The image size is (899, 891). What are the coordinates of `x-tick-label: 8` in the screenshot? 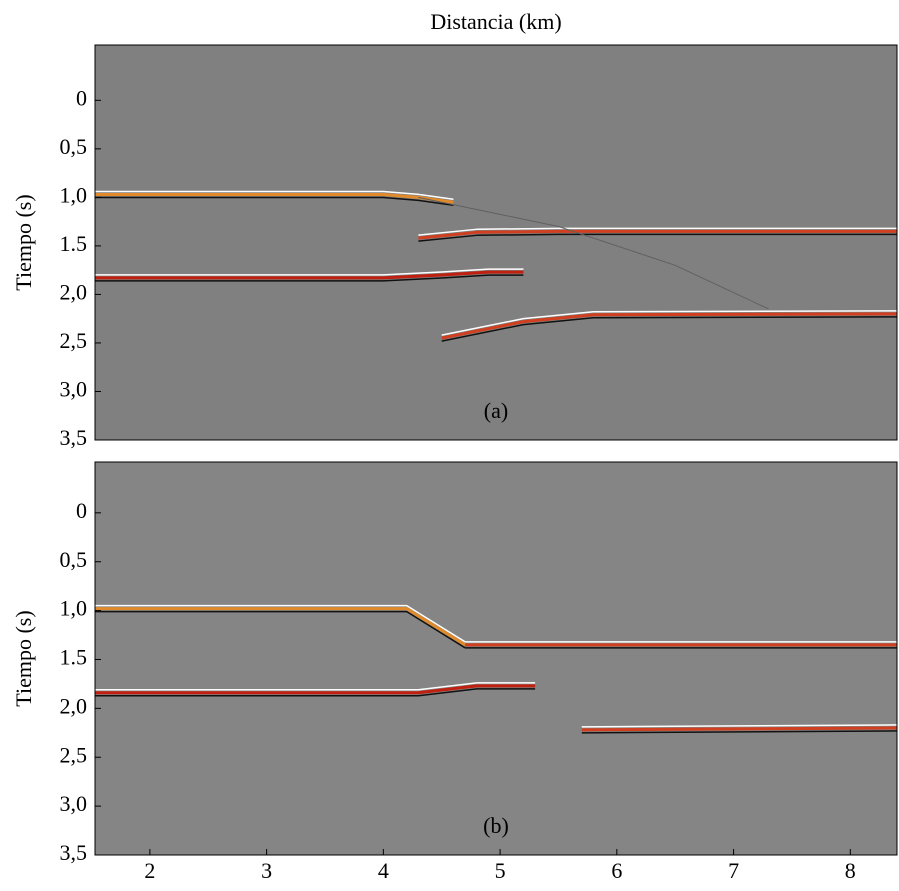 It's located at (850, 870).